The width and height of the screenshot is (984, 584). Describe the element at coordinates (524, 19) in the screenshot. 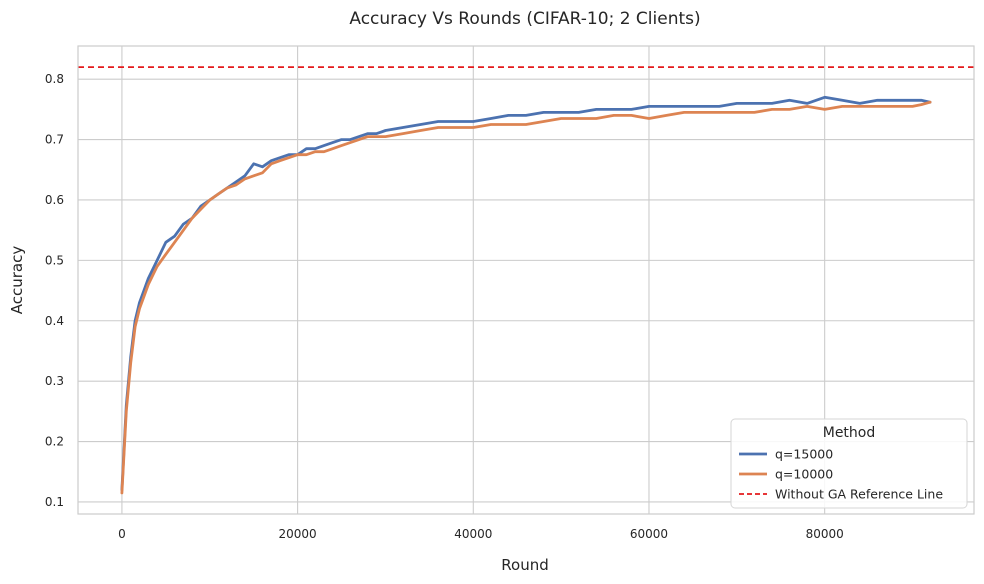

I see `chart-title: Accuracy Vs Rounds (CIFAR-10; 2 Clients)` at that location.